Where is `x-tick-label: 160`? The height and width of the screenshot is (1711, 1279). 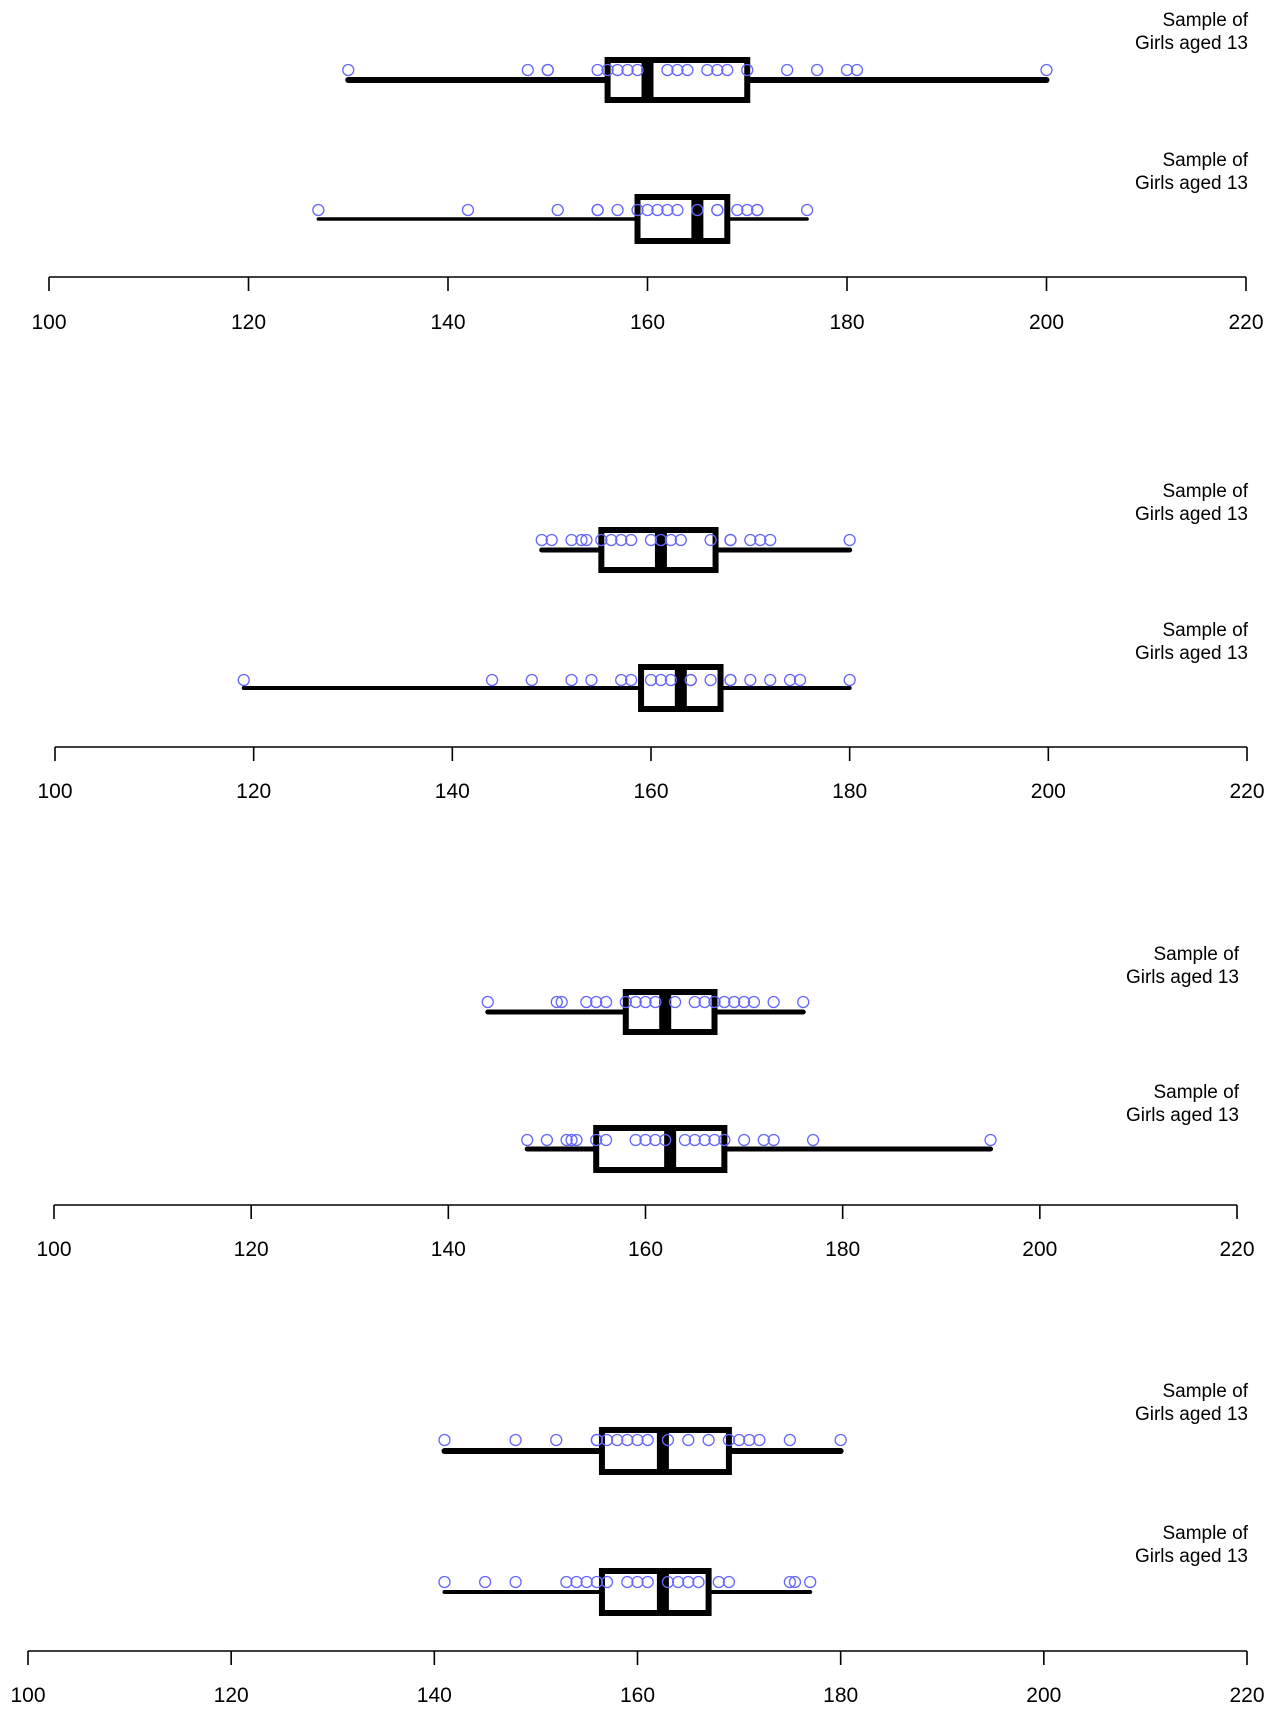 x-tick-label: 160 is located at coordinates (647, 322).